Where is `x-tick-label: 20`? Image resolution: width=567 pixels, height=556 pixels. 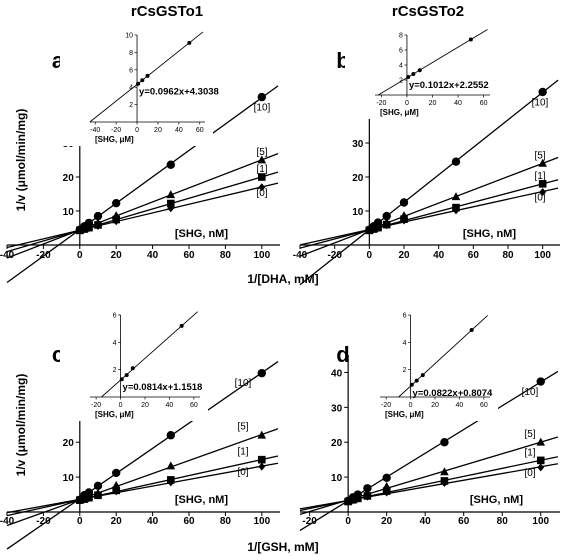
x-tick-label: 20 is located at coordinates (117, 521).